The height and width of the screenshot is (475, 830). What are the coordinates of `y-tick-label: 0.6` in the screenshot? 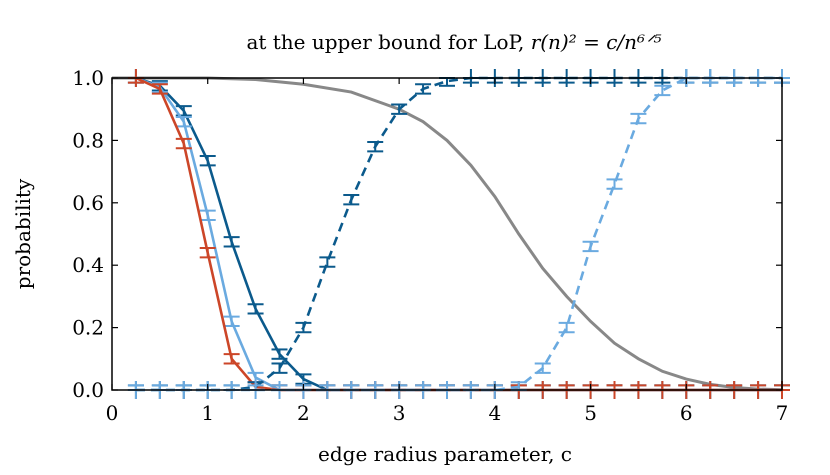 It's located at (88, 203).